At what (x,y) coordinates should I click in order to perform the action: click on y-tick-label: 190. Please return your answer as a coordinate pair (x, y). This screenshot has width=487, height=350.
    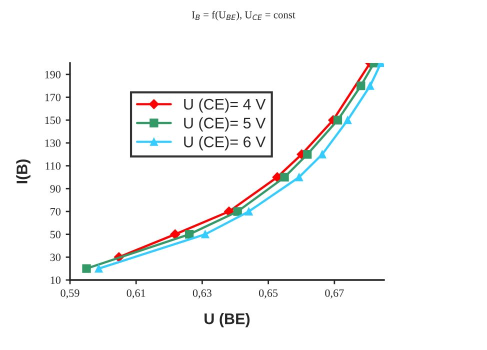
    Looking at the image, I should click on (53, 74).